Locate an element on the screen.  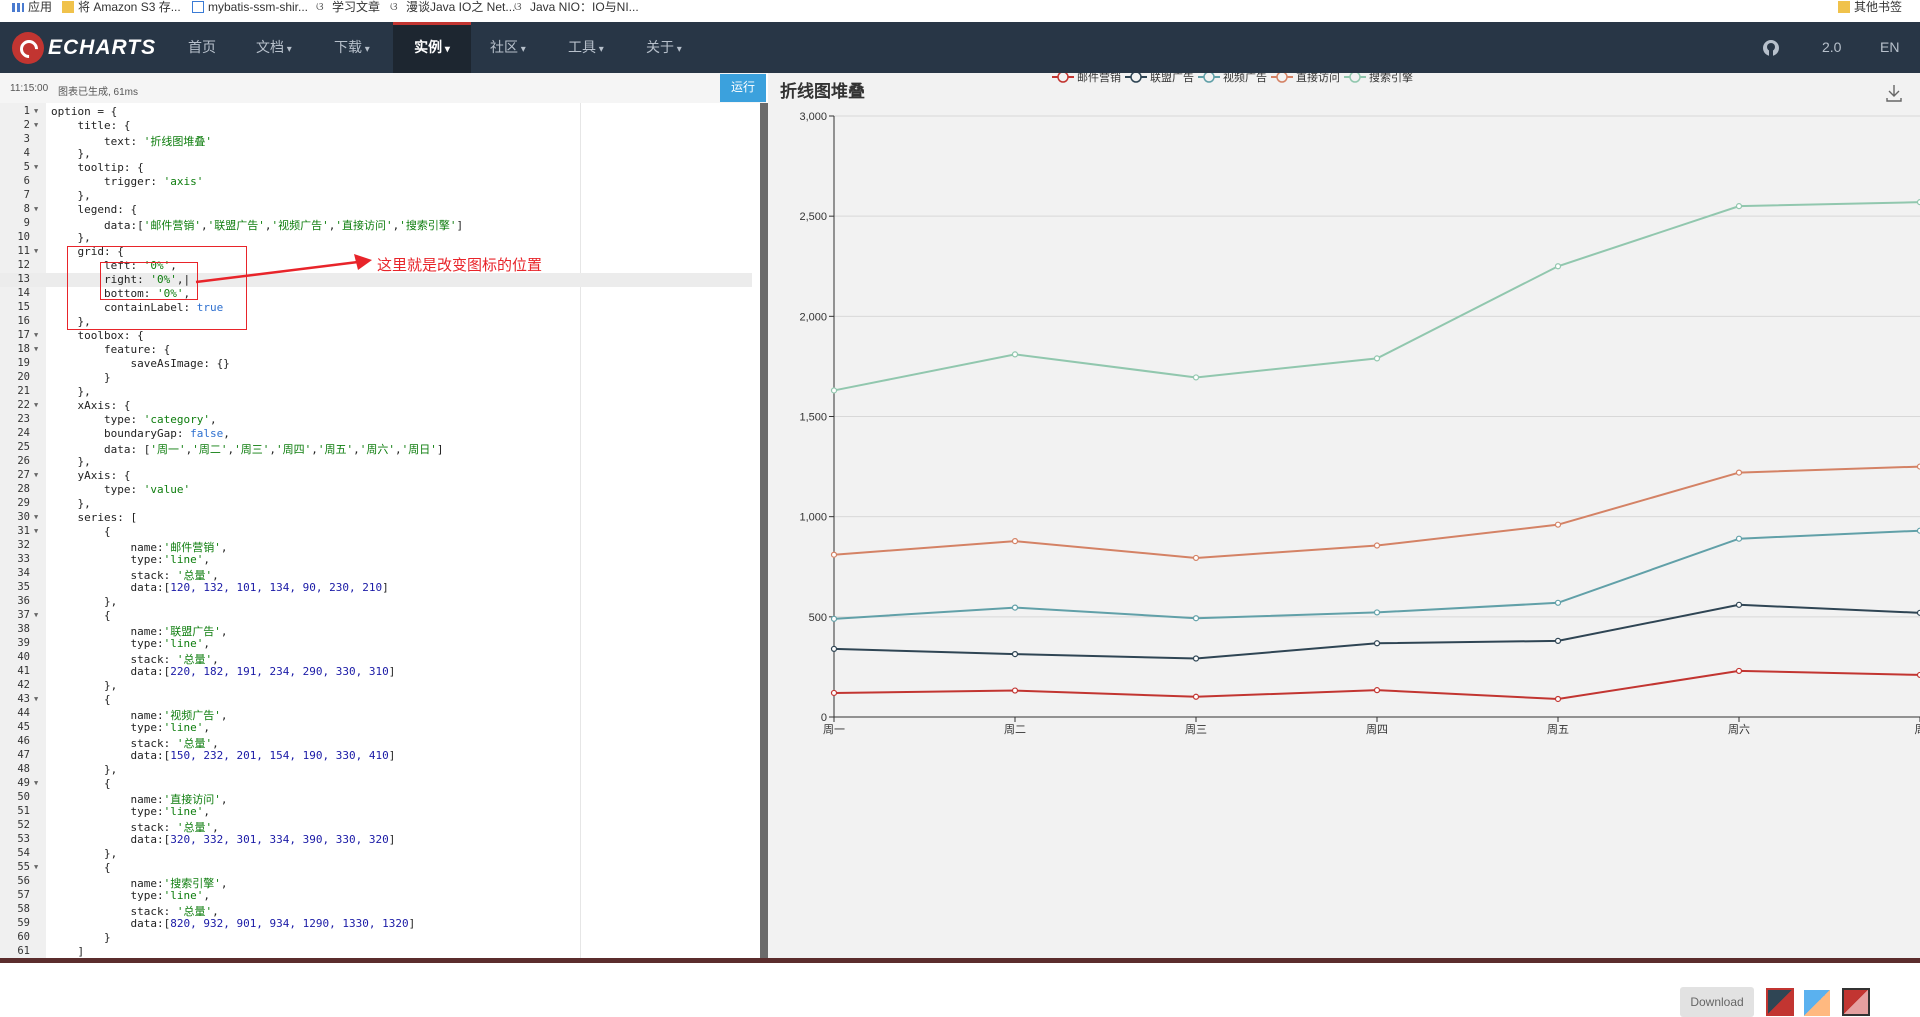
code-line: 58 stack: '总量', is located at coordinates (376, 910).